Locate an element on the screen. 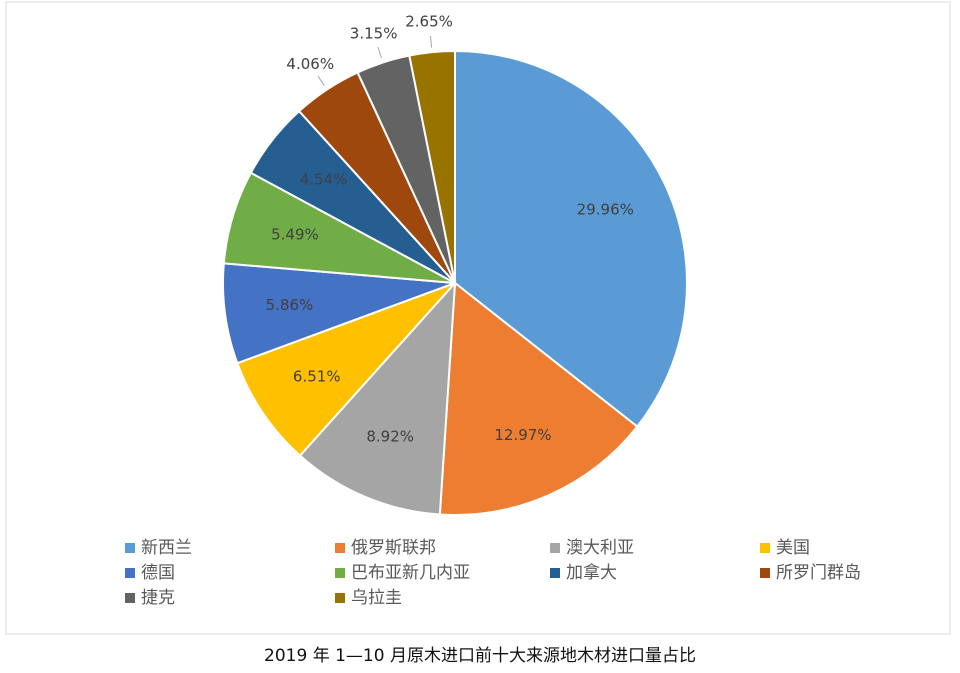 The width and height of the screenshot is (960, 673). legend-label: 所罗门群岛 is located at coordinates (818, 573).